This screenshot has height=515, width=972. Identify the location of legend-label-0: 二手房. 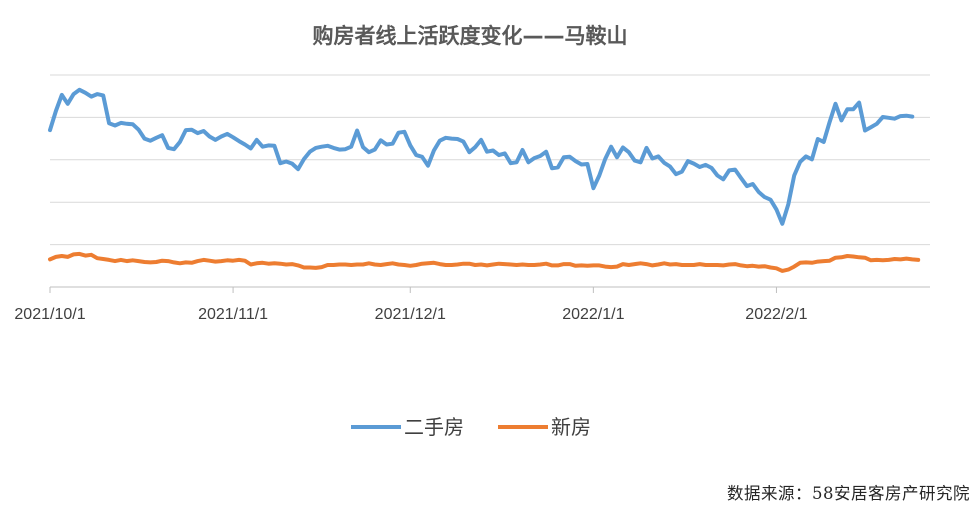
(434, 427).